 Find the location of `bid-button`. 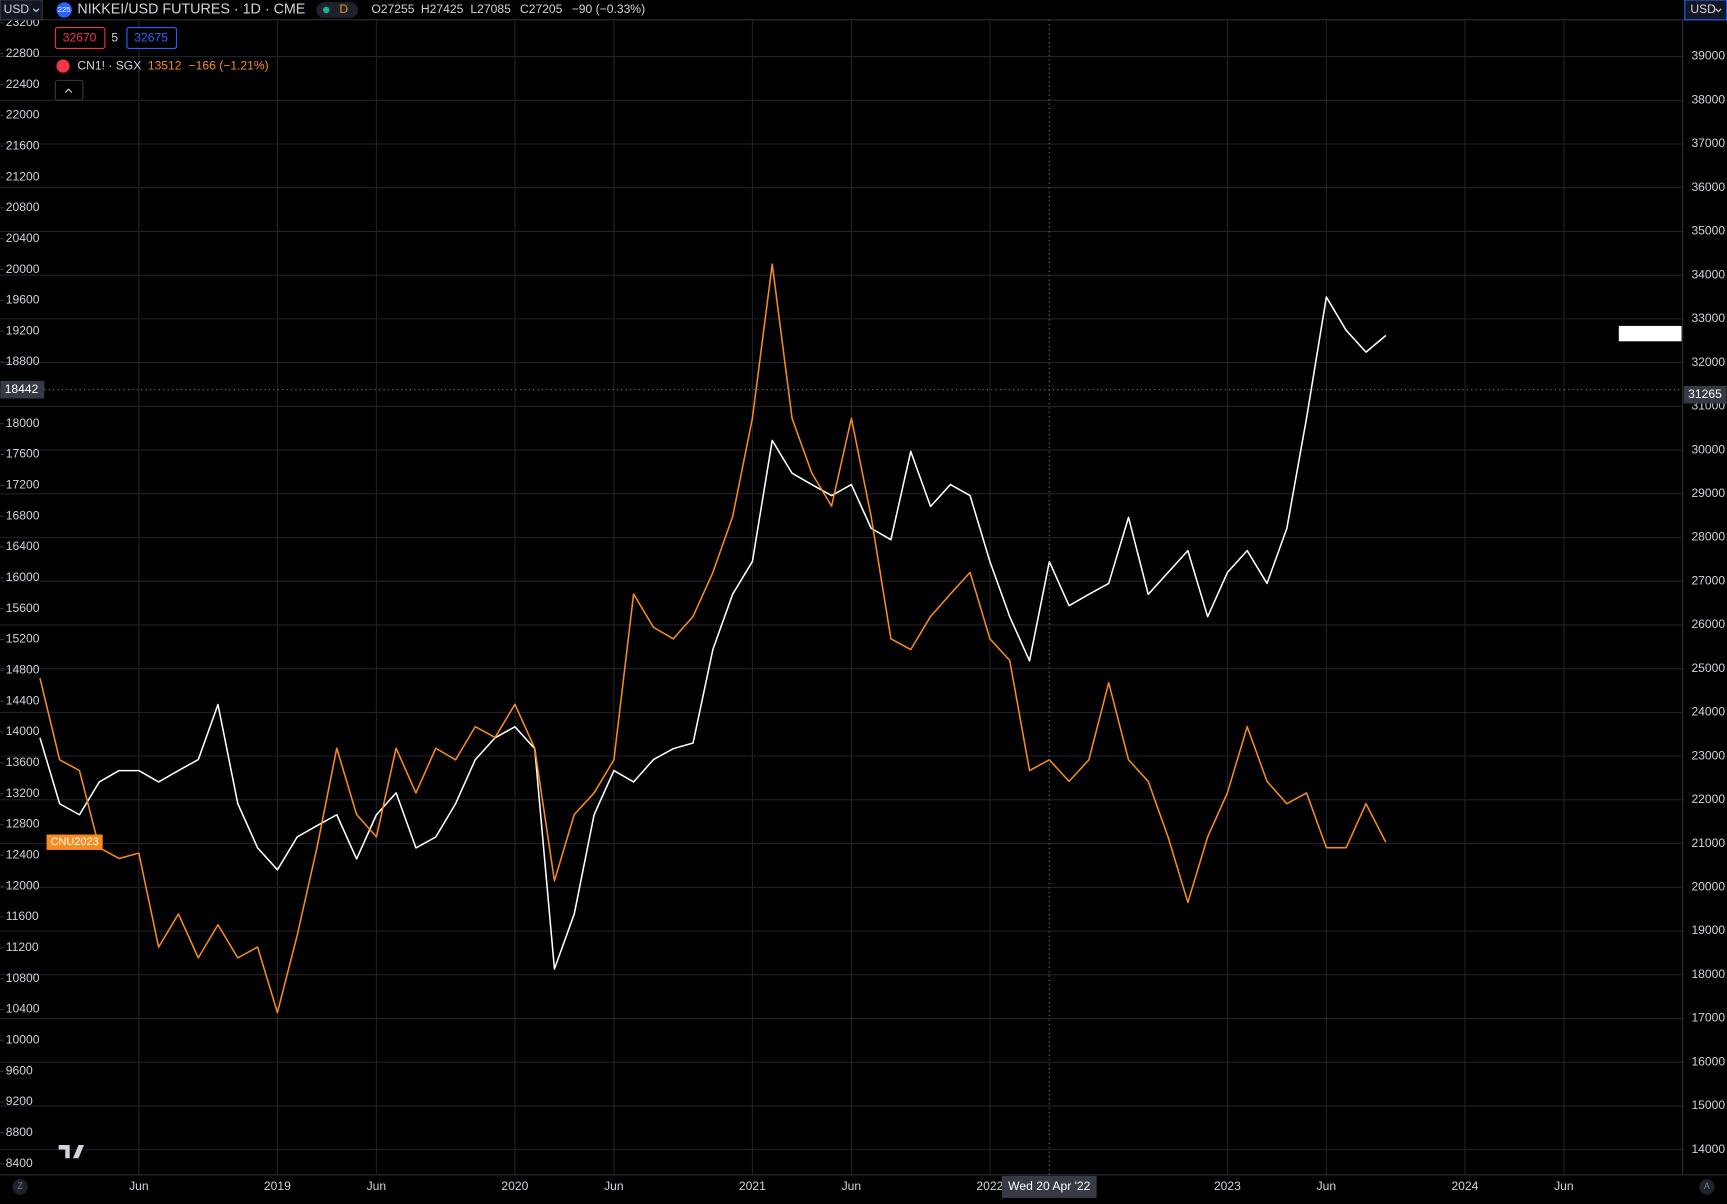

bid-button is located at coordinates (80, 37).